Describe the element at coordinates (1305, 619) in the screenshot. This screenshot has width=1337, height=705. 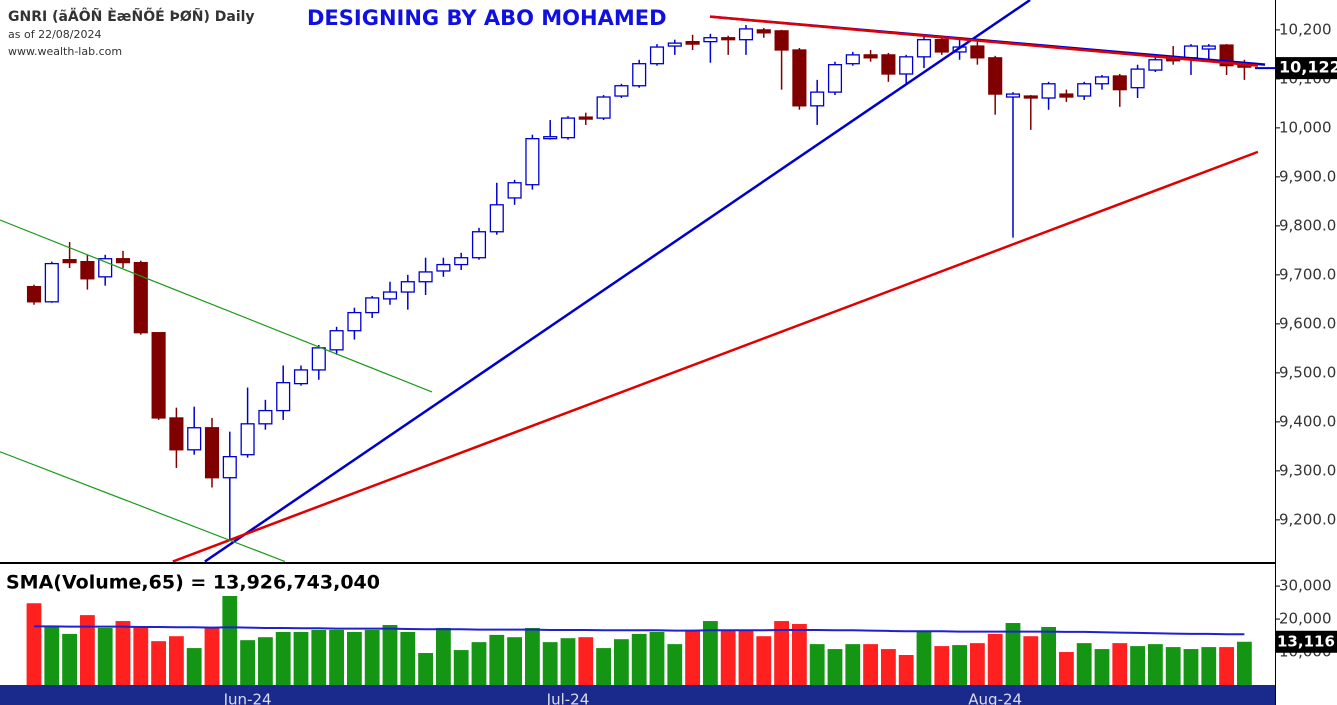
I see `volume-tick-label: 20,000` at that location.